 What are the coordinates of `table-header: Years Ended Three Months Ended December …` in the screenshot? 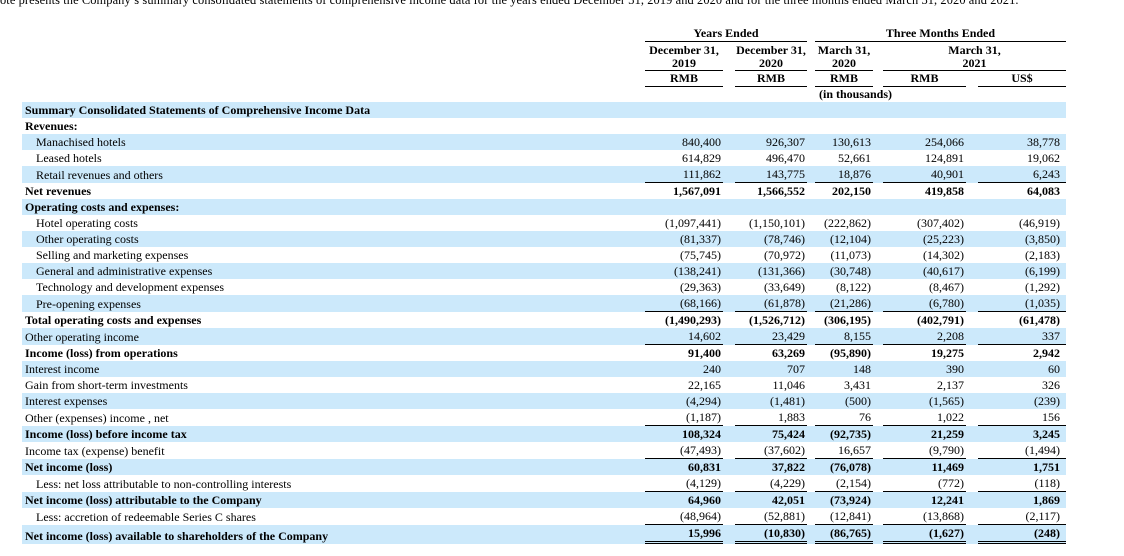 It's located at (544, 63).